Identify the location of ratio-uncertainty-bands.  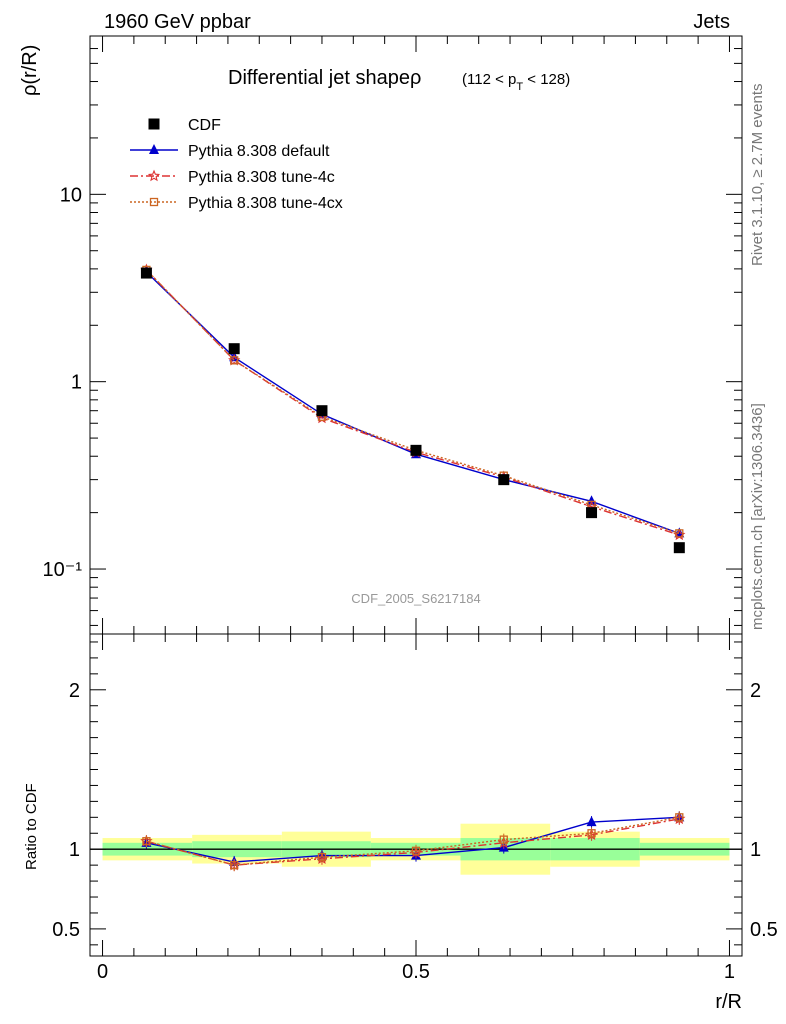
(416, 849).